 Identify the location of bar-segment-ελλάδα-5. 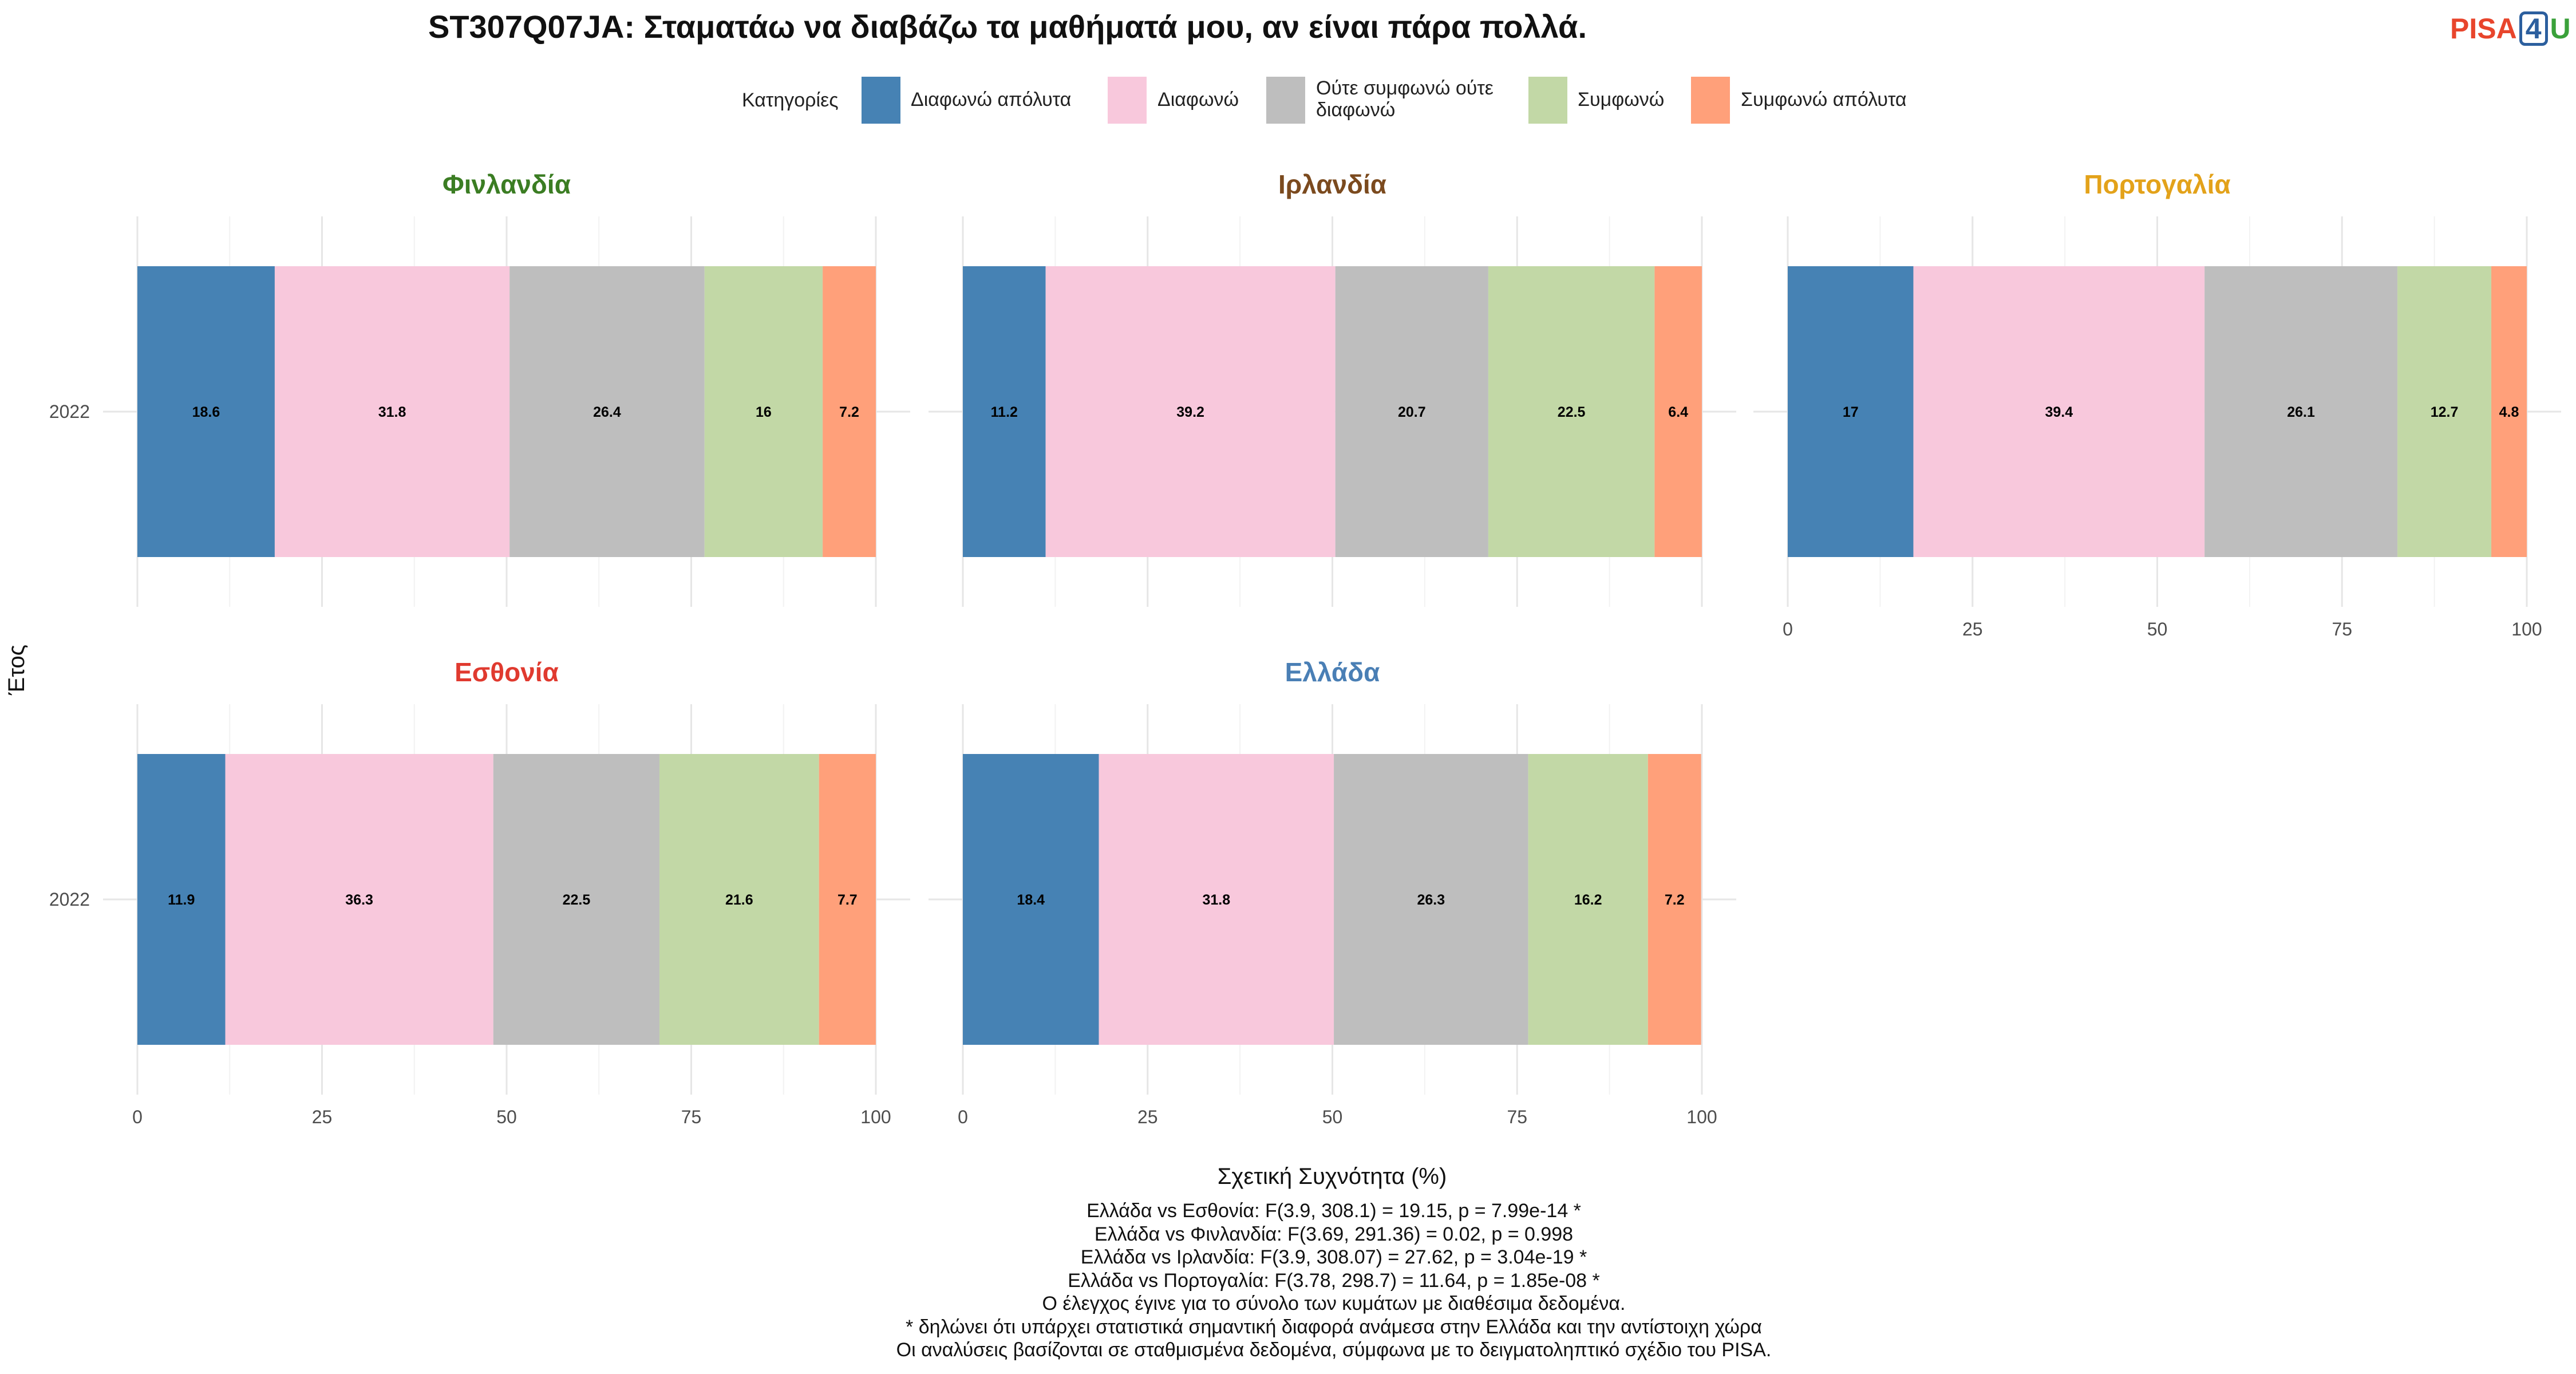
(1674, 899).